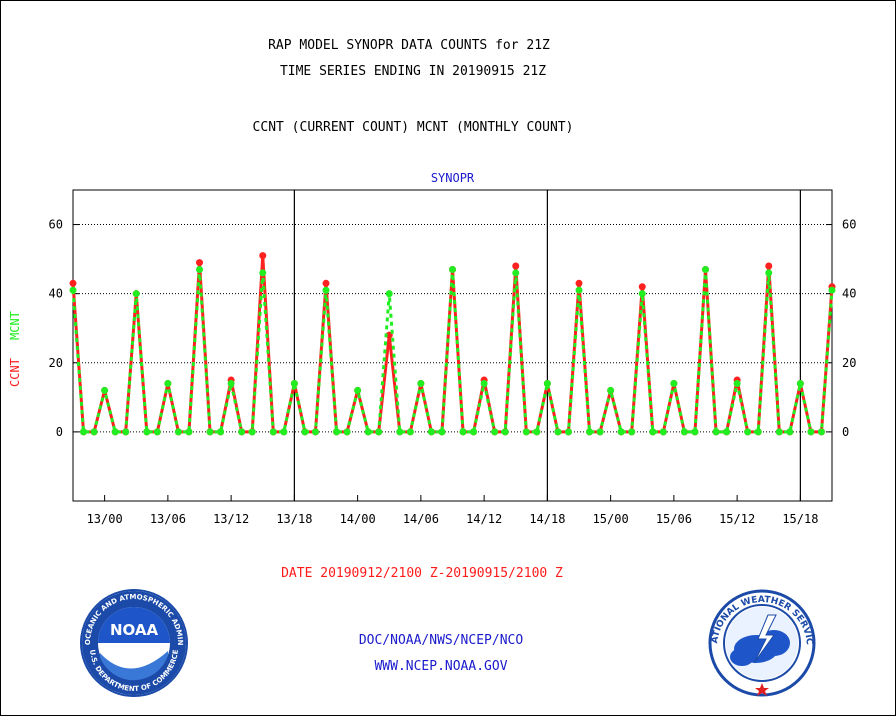 The image size is (896, 716). I want to click on x-tick-label: 14/06, so click(421, 519).